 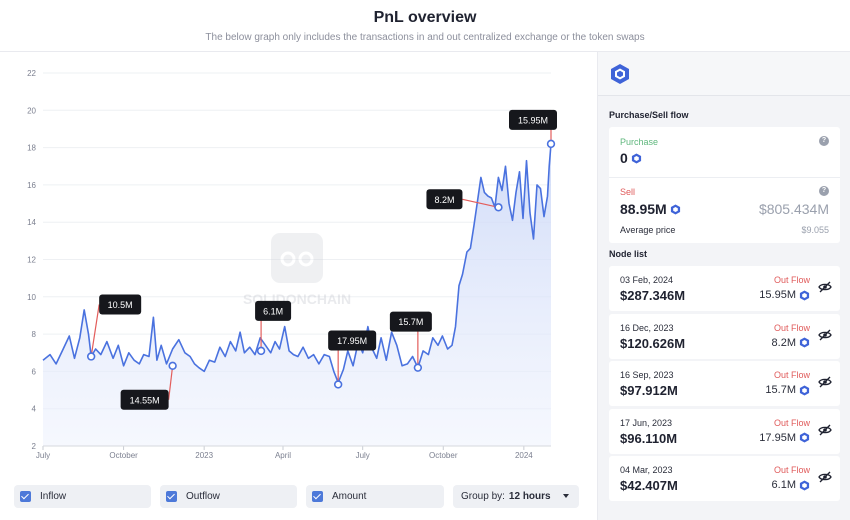 I want to click on sell-usd-value: $805.434M, so click(x=793, y=209).